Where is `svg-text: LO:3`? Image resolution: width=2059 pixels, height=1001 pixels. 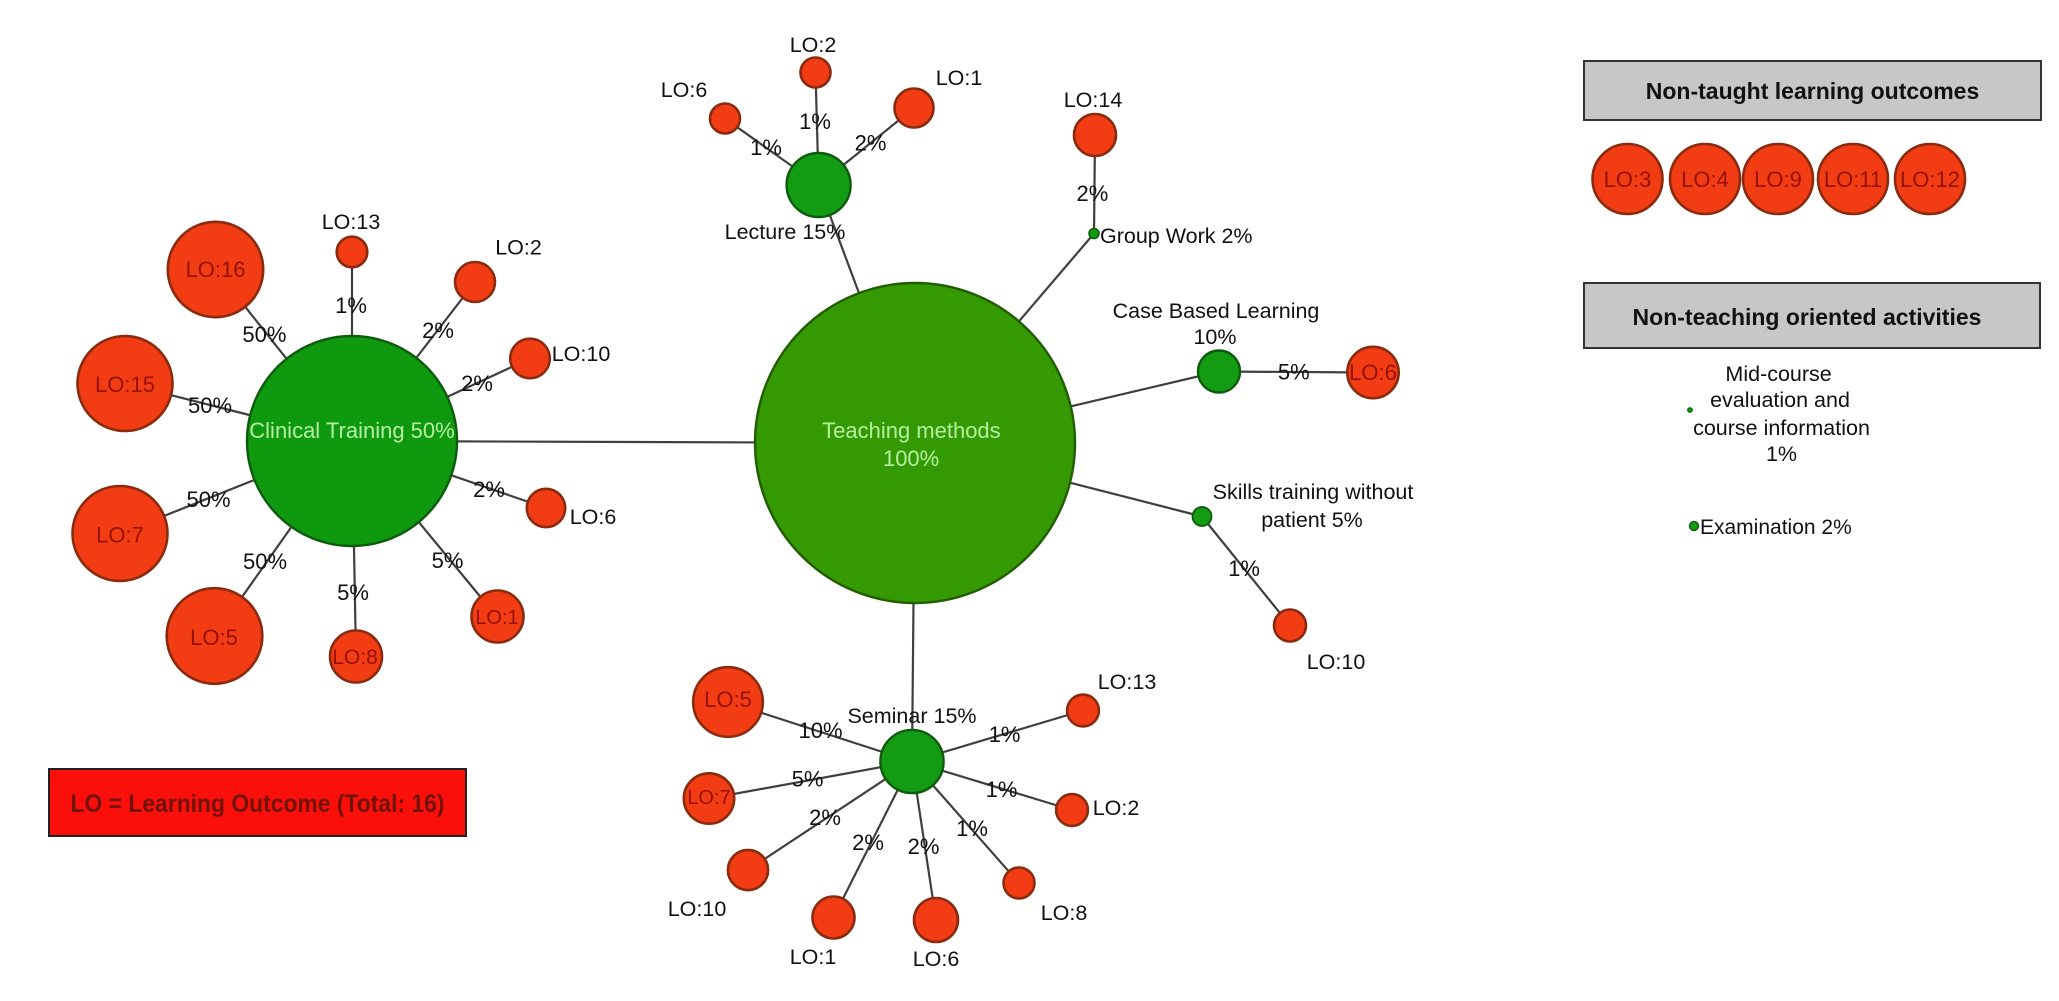
svg-text: LO:3 is located at coordinates (1628, 179).